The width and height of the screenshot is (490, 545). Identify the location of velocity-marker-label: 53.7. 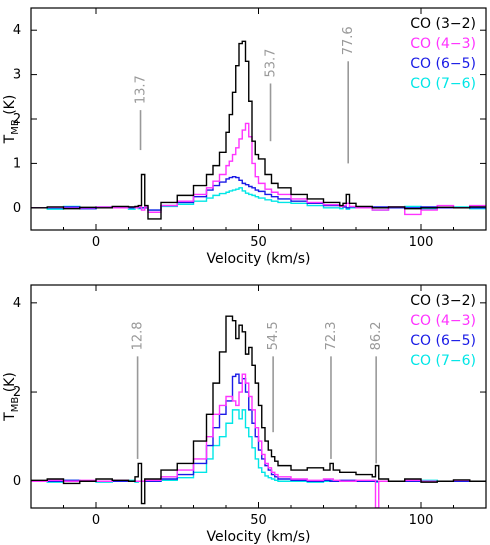
(271, 63).